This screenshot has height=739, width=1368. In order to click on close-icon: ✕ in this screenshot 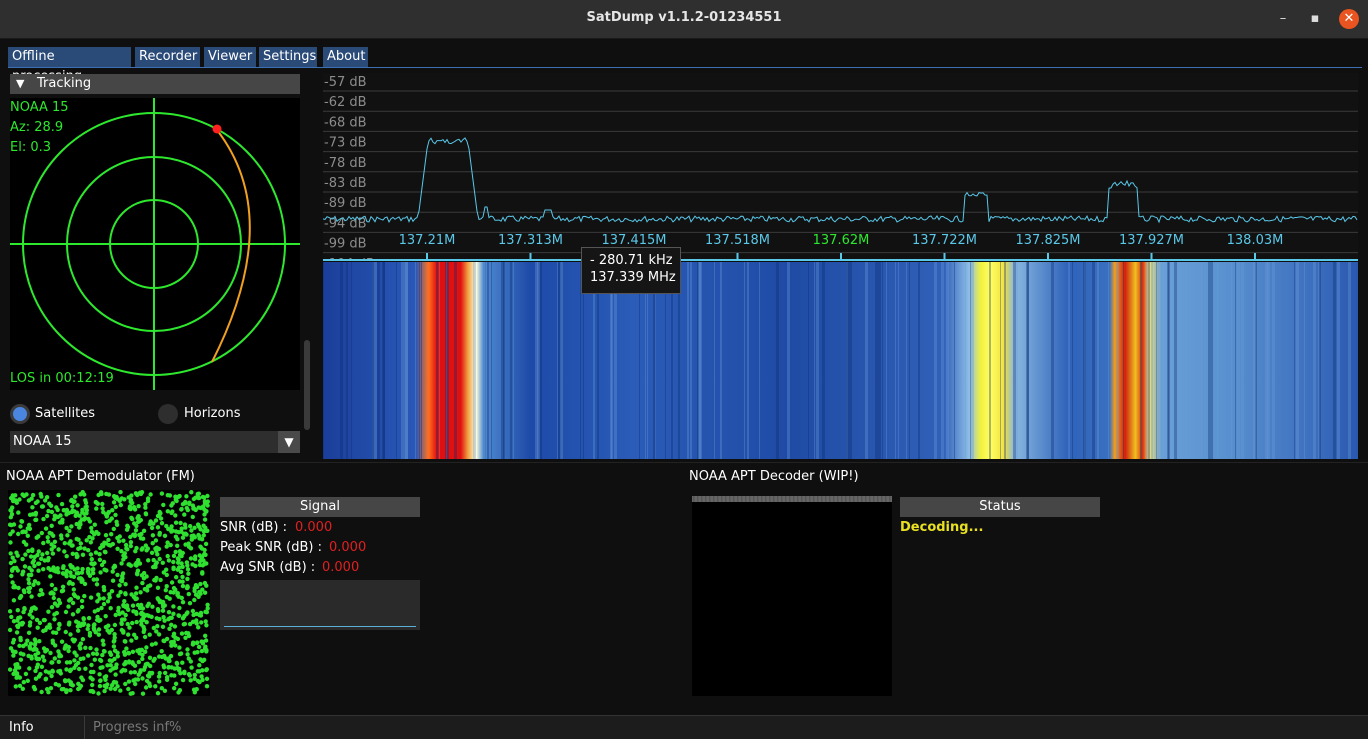, I will do `click(1349, 19)`.